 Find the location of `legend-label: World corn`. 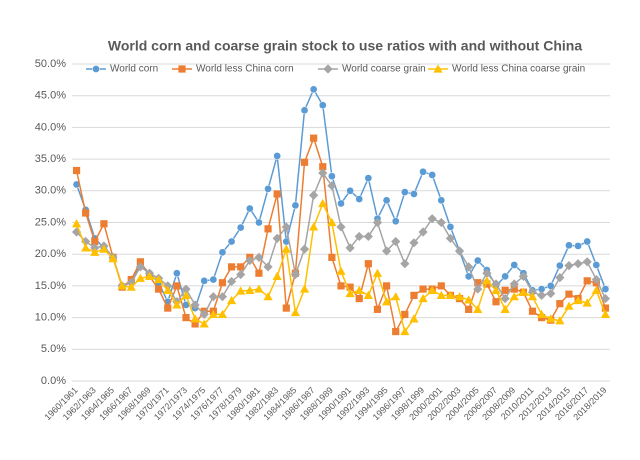

legend-label: World corn is located at coordinates (134, 69).